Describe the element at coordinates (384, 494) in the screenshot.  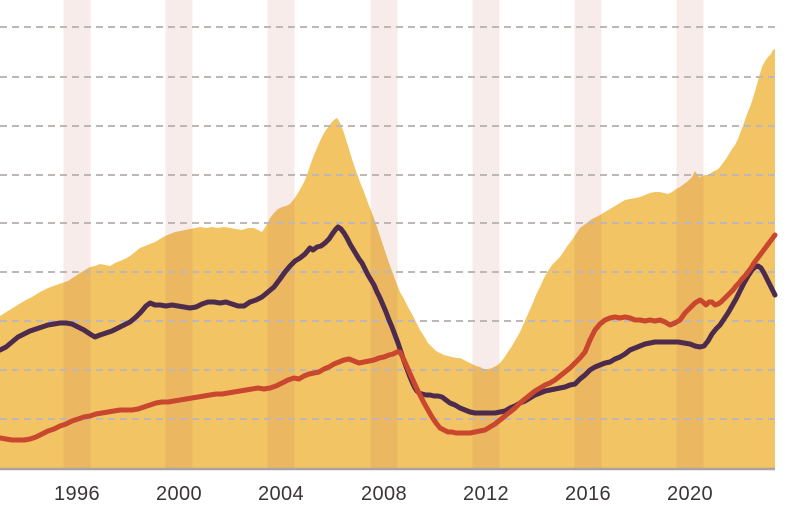
I see `x-tick-label: 2008` at that location.